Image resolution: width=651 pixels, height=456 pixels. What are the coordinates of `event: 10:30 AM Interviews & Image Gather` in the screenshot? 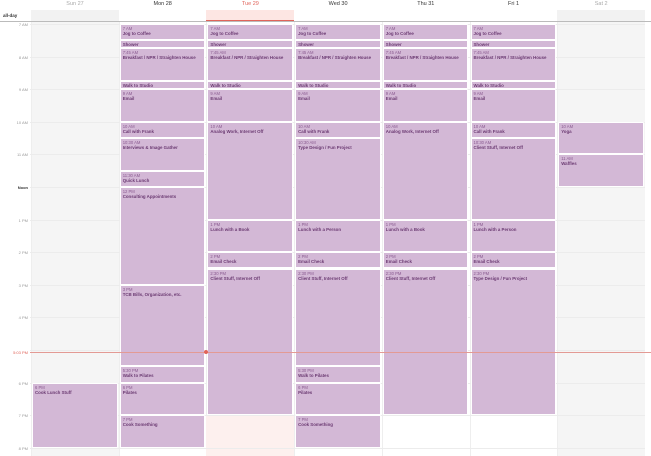 It's located at (162, 154).